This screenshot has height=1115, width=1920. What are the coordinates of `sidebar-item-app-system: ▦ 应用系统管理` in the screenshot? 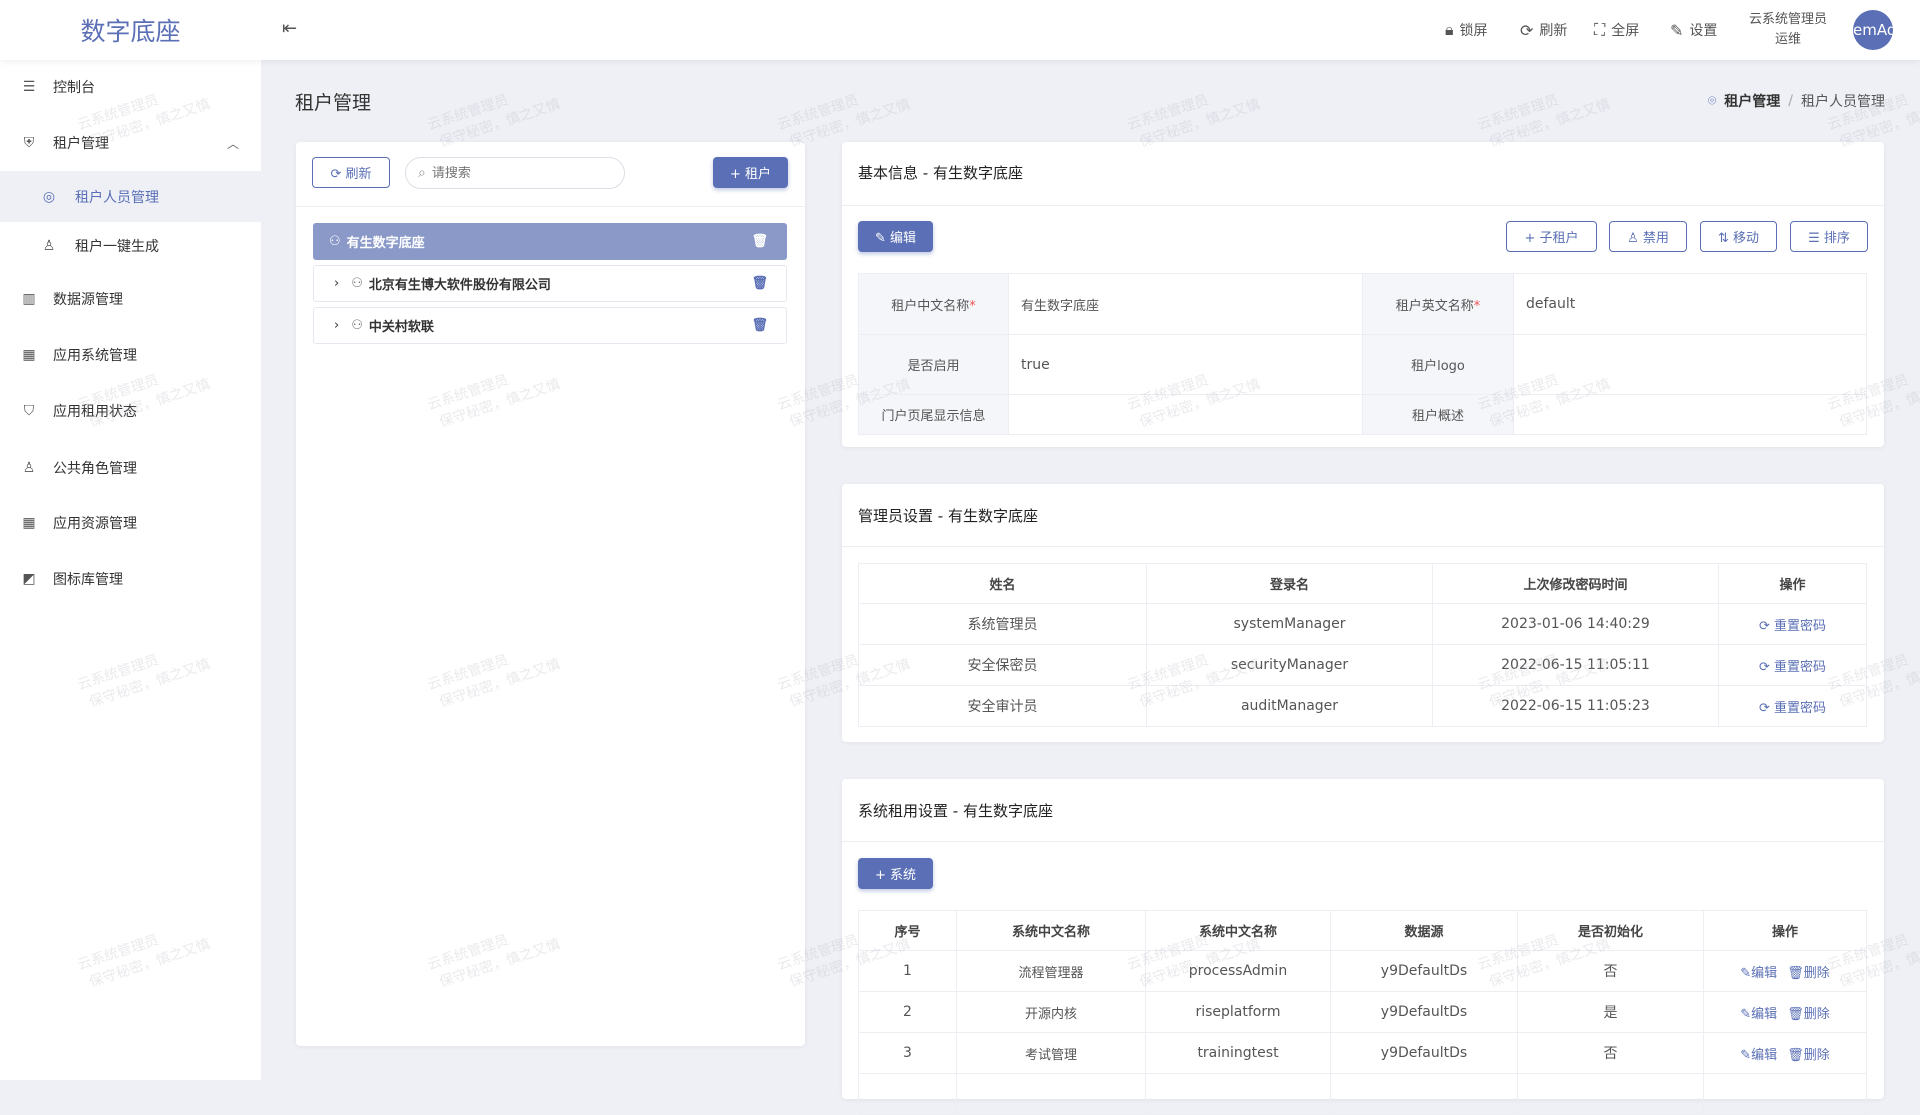 It's located at (130, 355).